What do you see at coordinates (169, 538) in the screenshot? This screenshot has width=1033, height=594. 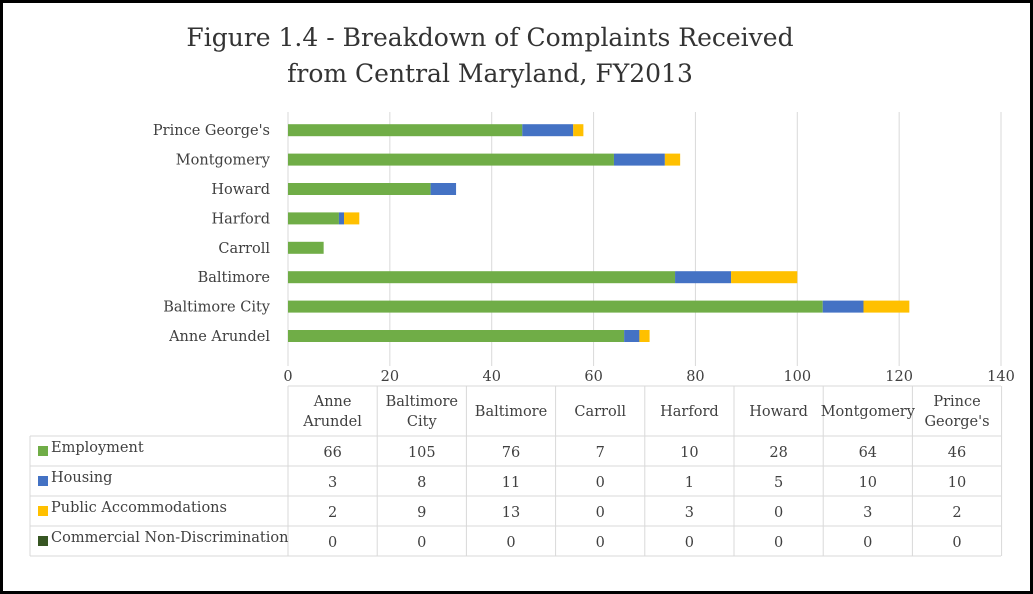 I see `series-name: Commercial Non-Discrimination` at bounding box center [169, 538].